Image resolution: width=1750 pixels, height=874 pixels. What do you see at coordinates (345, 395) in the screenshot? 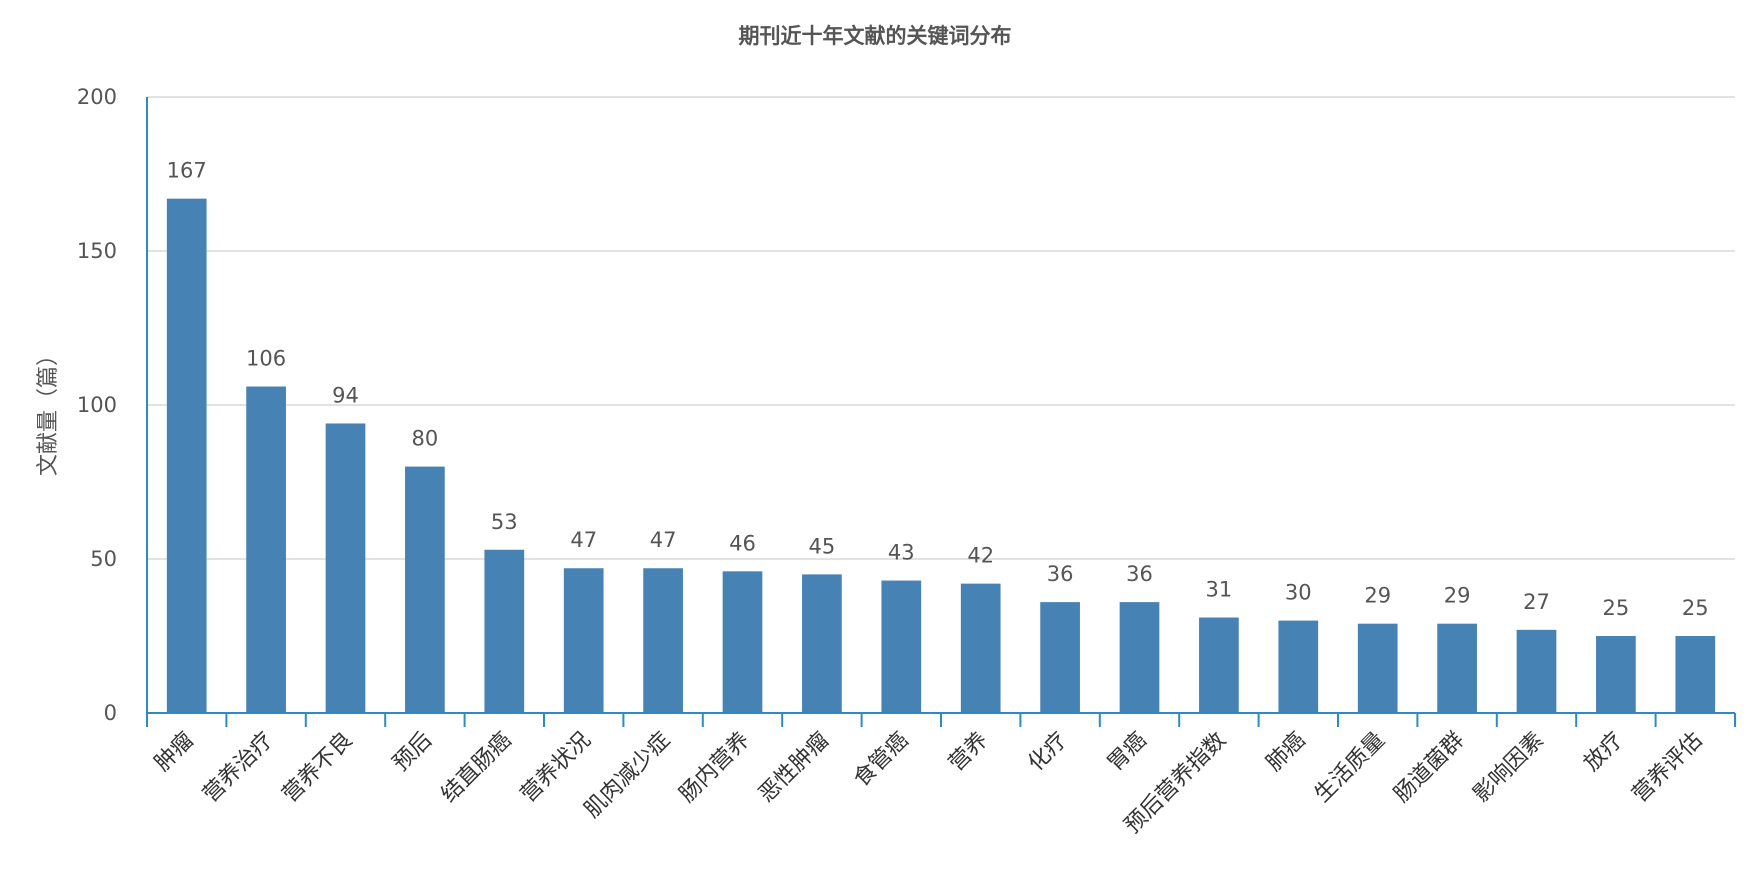
I see `data-label: 94` at bounding box center [345, 395].